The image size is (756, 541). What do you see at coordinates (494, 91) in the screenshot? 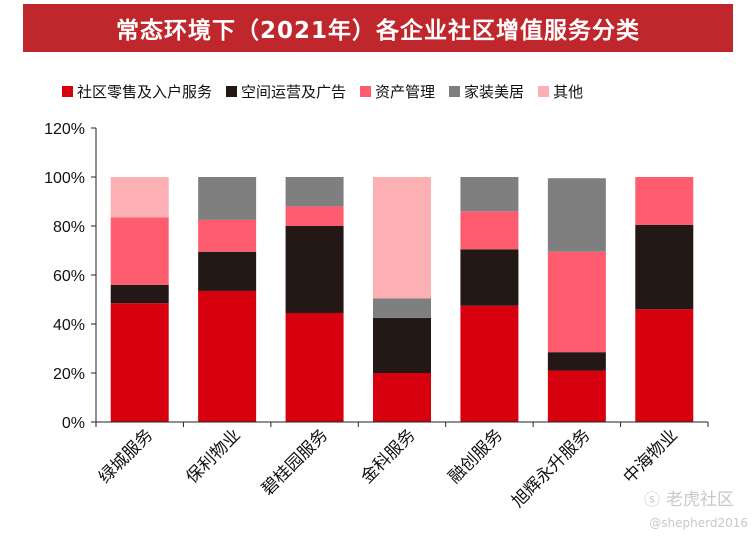
I see `legend-label: 家装美居` at bounding box center [494, 91].